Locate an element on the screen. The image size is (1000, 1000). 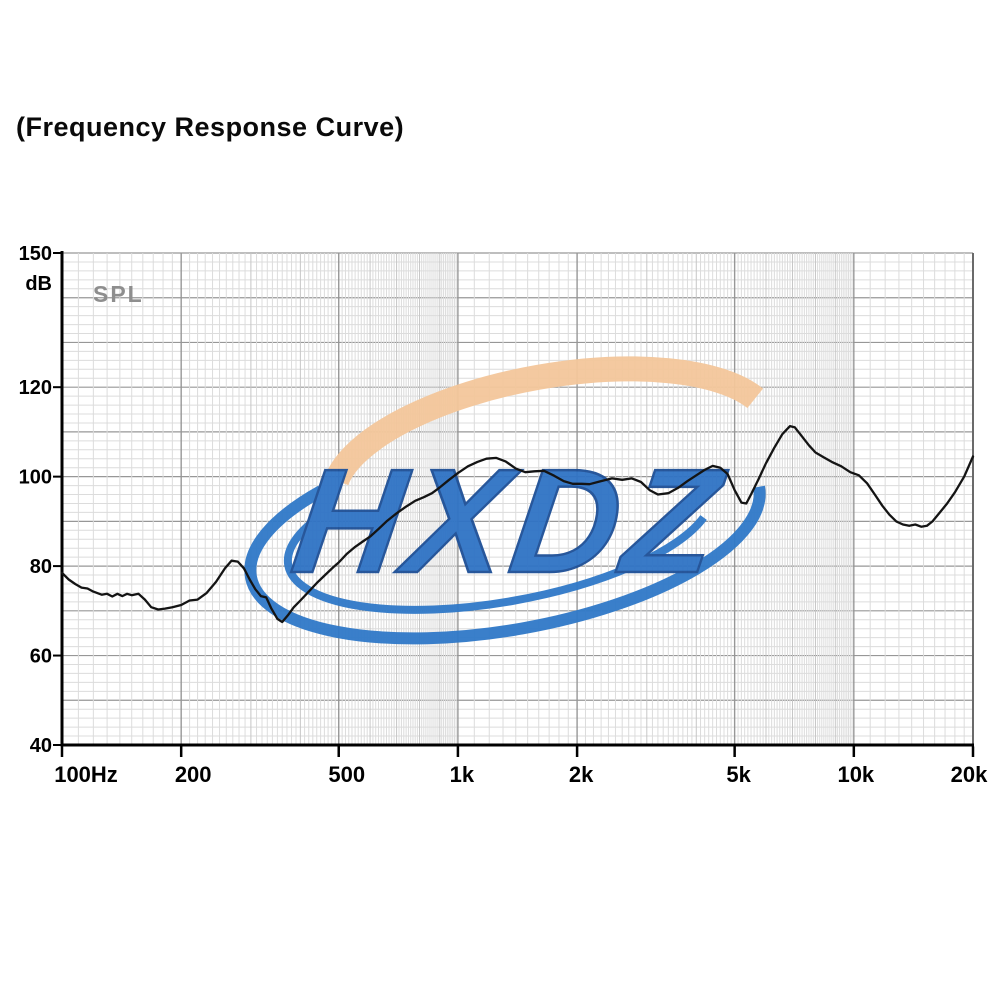
y-tick-label: 80 is located at coordinates (41, 567).